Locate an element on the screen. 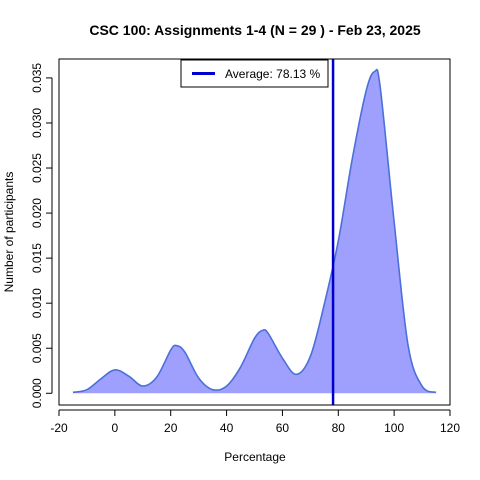  y-tick-label: 0.020 is located at coordinates (37, 213).